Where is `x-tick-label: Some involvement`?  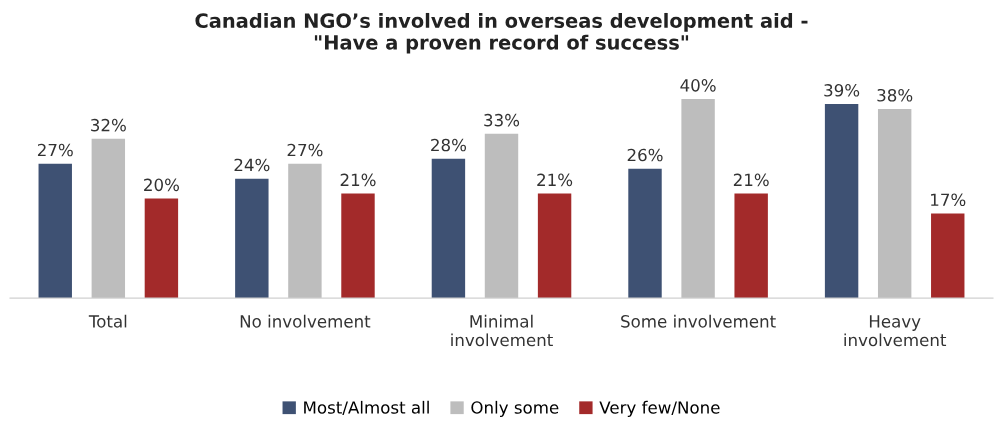 x-tick-label: Some involvement is located at coordinates (698, 321).